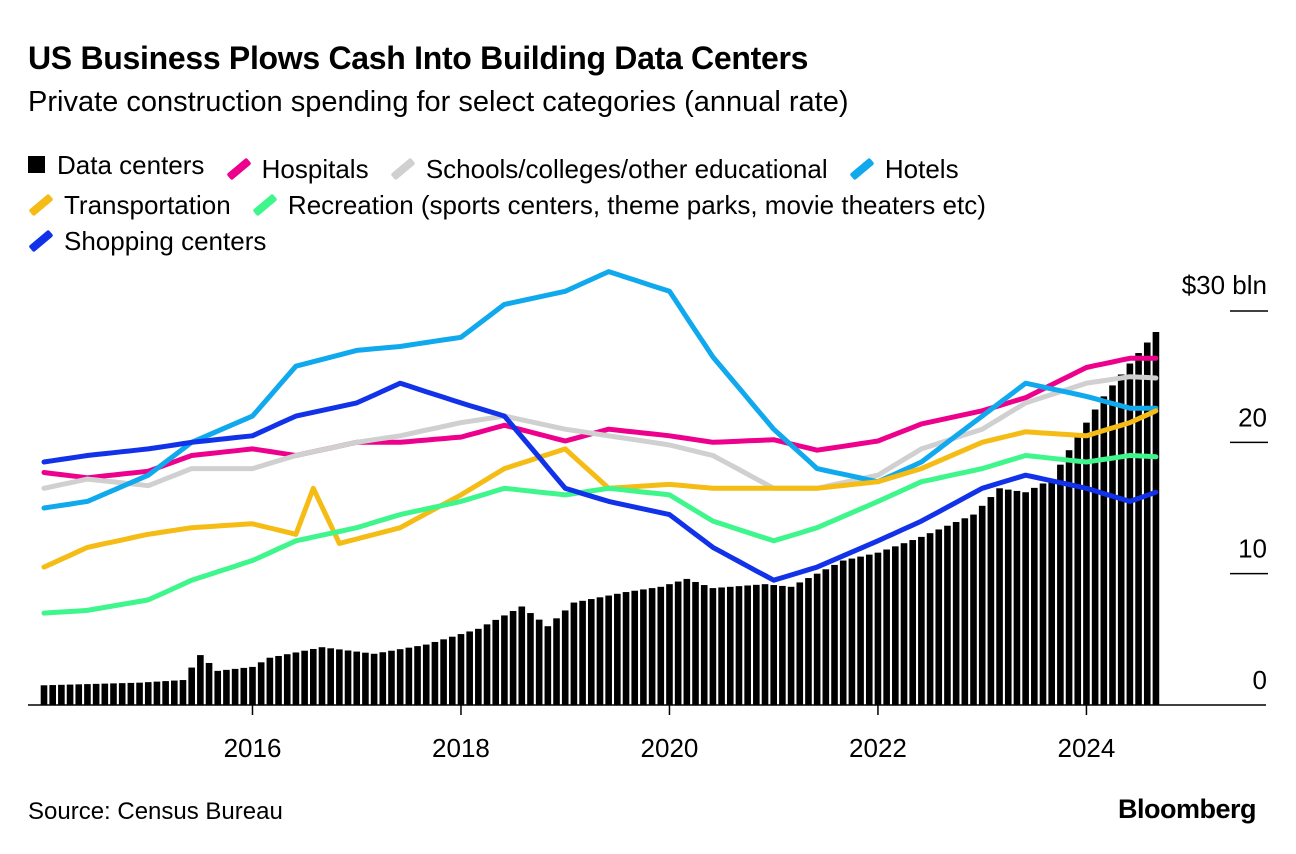  Describe the element at coordinates (628, 237) in the screenshot. I see `legend-row-3: Shopping centers` at that location.